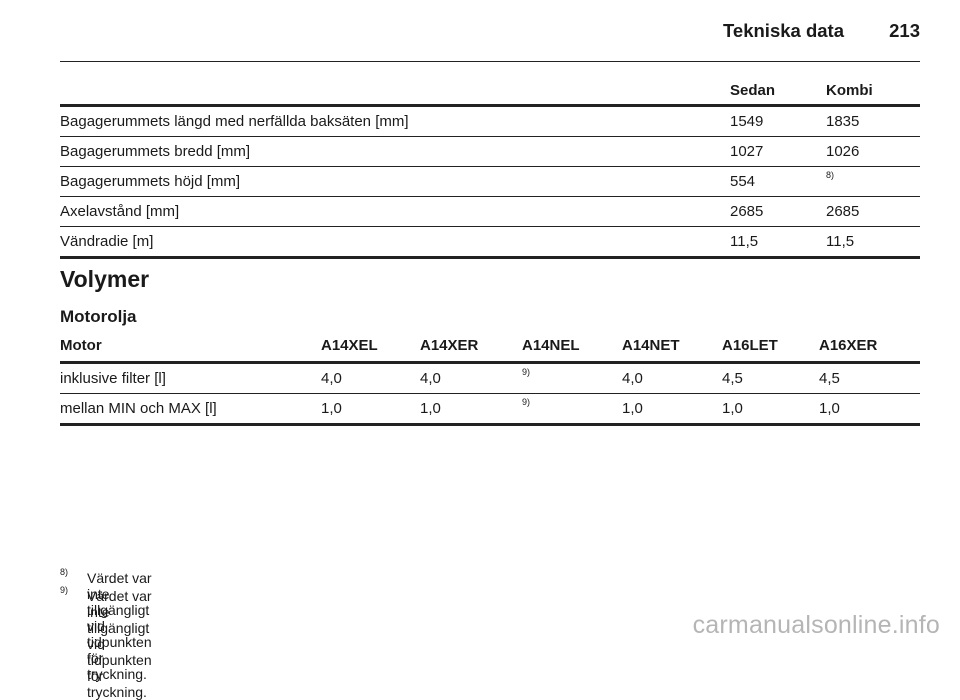  I want to click on sedan-value: 11,5, so click(778, 242).